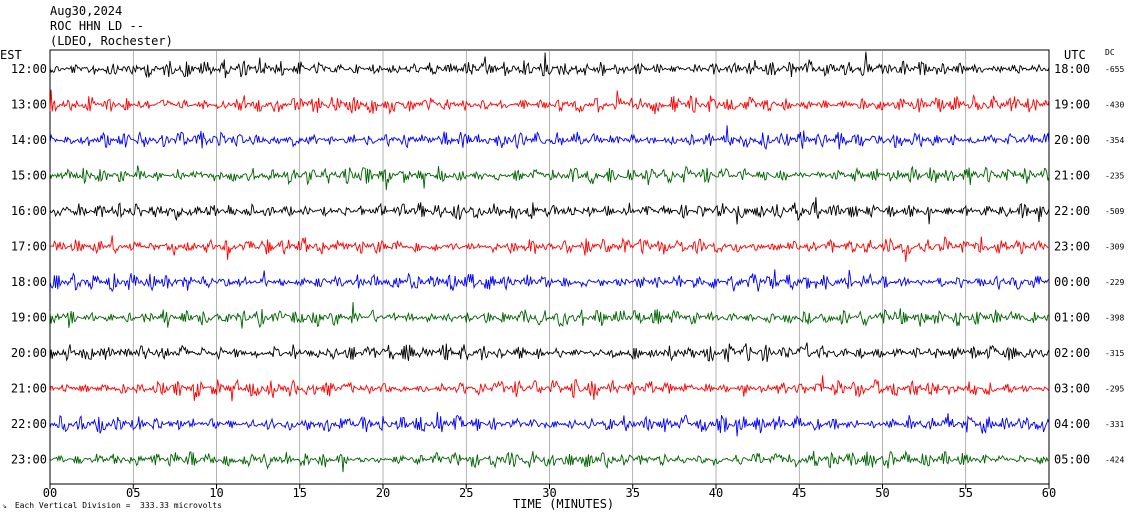 The width and height of the screenshot is (1130, 519). Describe the element at coordinates (1114, 389) in the screenshot. I see `dc-offset-label: -295` at that location.